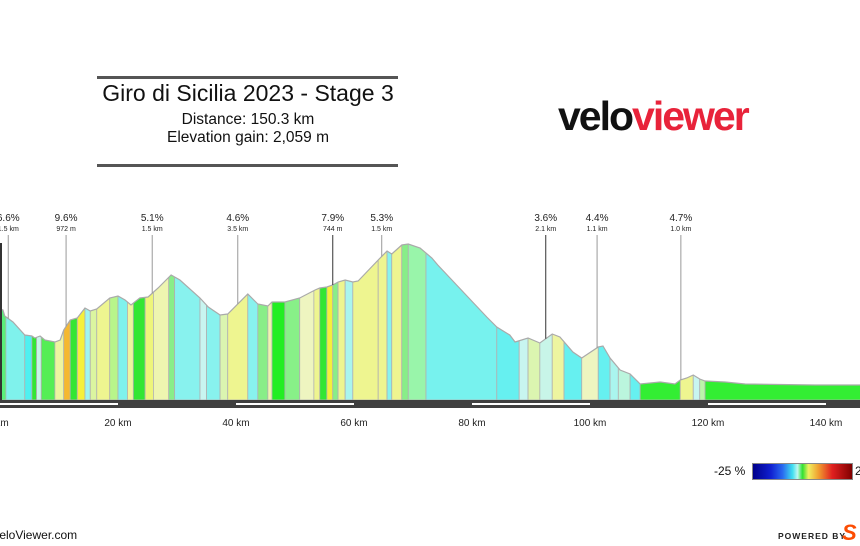  I want to click on x-tick-label: 140 km, so click(826, 423).